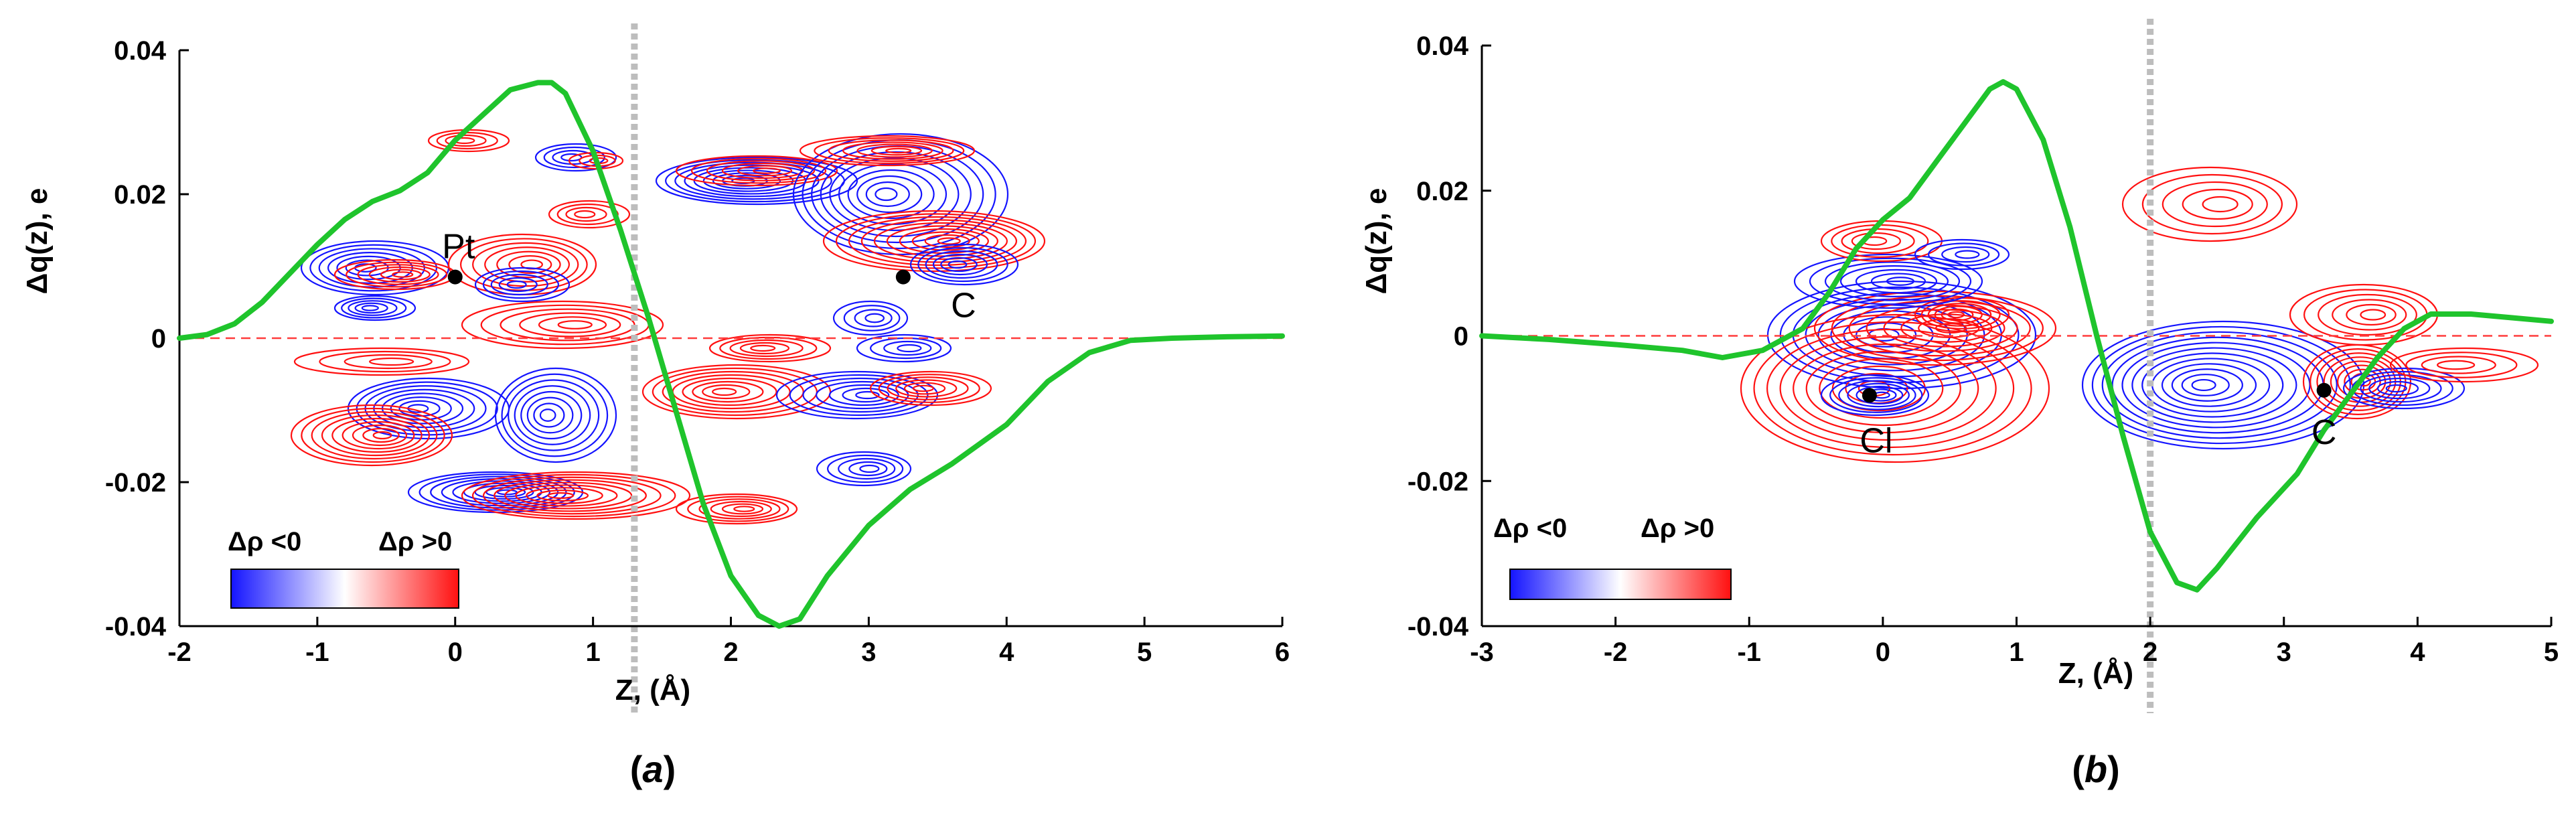 This screenshot has width=2576, height=819. What do you see at coordinates (135, 483) in the screenshot?
I see `y-tick-label: -0.02` at bounding box center [135, 483].